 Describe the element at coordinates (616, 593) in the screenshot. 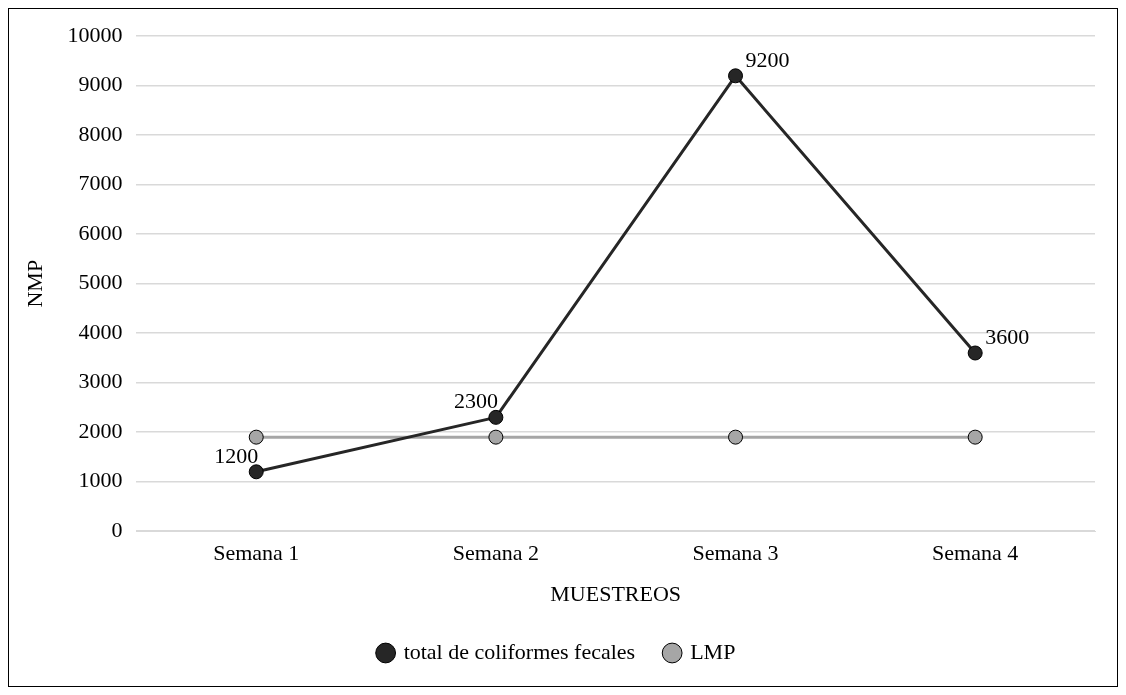

I see `x-axis-title: MUESTREOS` at that location.